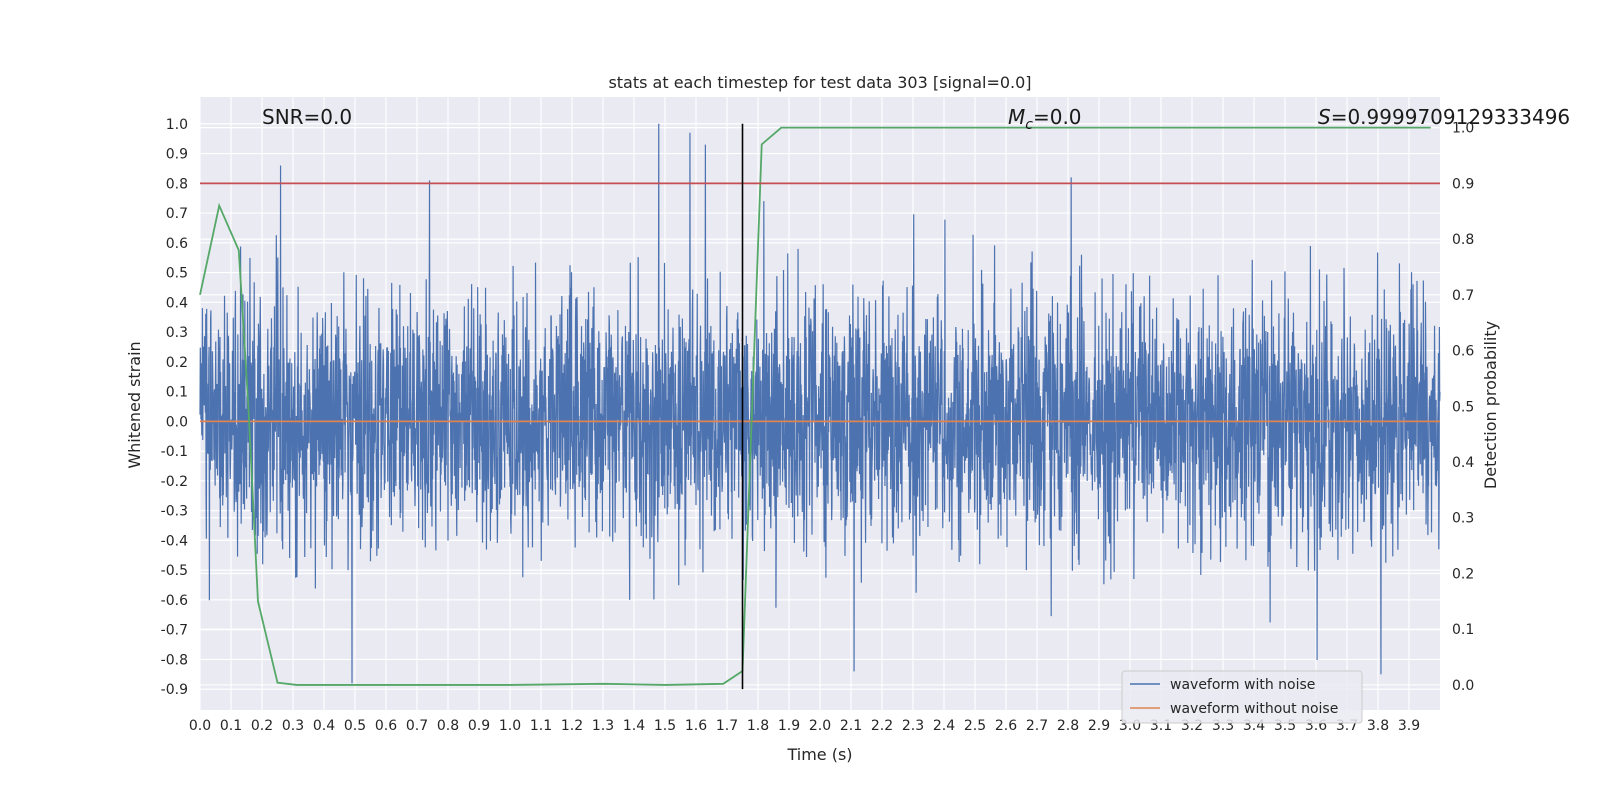 Image resolution: width=1600 pixels, height=800 pixels. What do you see at coordinates (293, 726) in the screenshot?
I see `x-tick-label: 0.3` at bounding box center [293, 726].